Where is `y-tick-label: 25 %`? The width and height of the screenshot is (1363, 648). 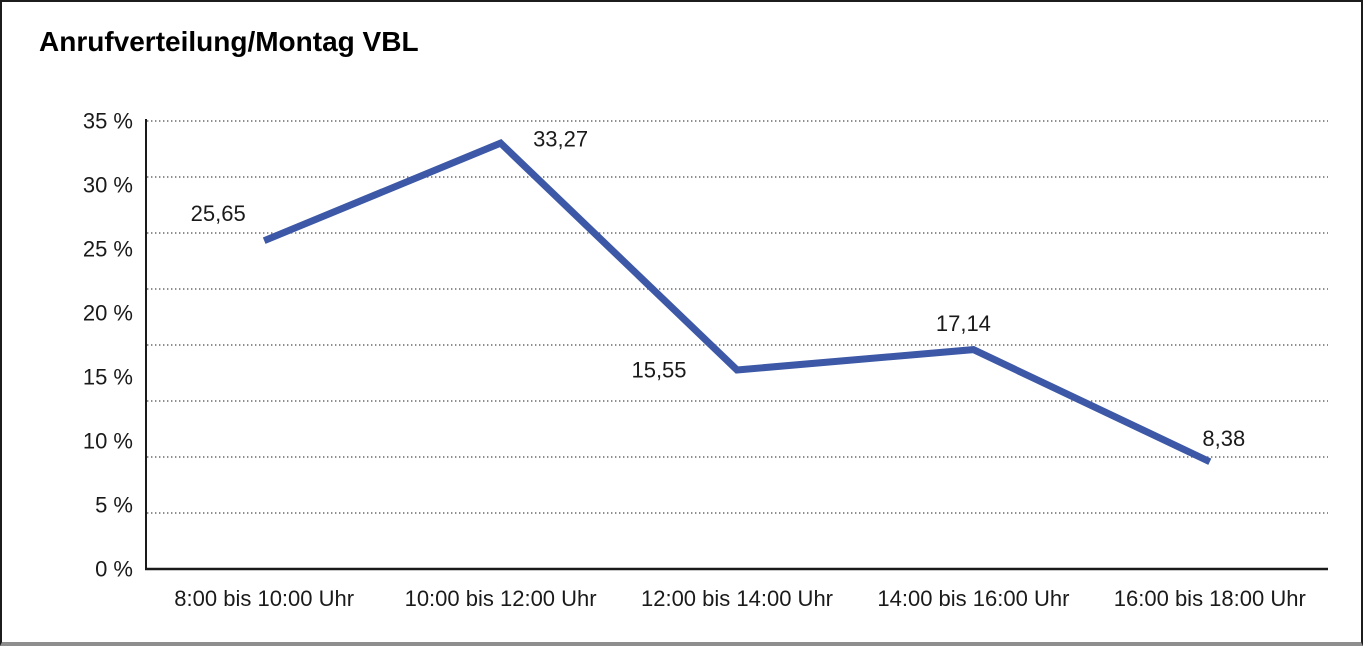
y-tick-label: 25 % is located at coordinates (108, 249).